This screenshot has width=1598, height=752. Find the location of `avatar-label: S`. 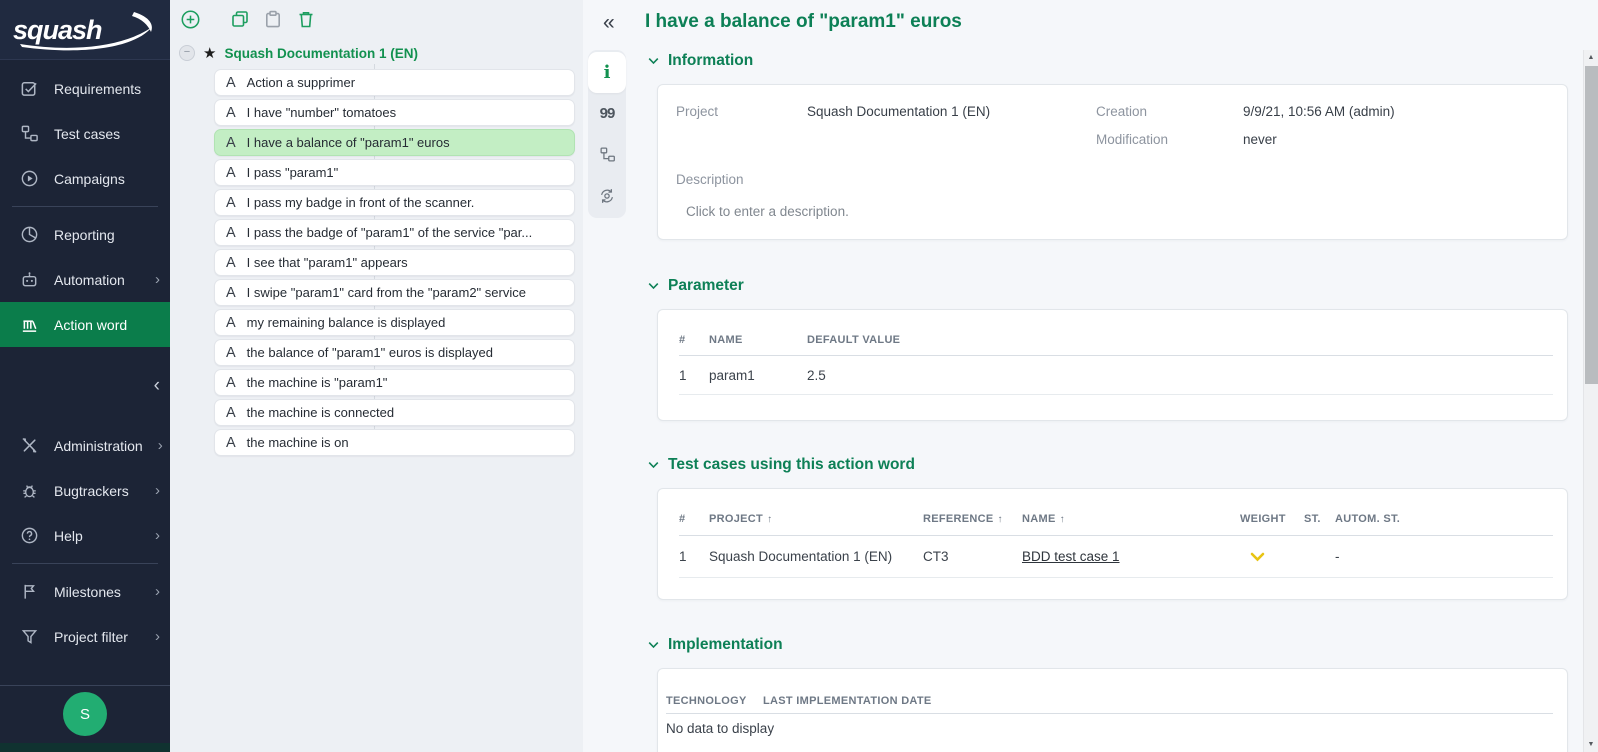

avatar-label: S is located at coordinates (84, 714).